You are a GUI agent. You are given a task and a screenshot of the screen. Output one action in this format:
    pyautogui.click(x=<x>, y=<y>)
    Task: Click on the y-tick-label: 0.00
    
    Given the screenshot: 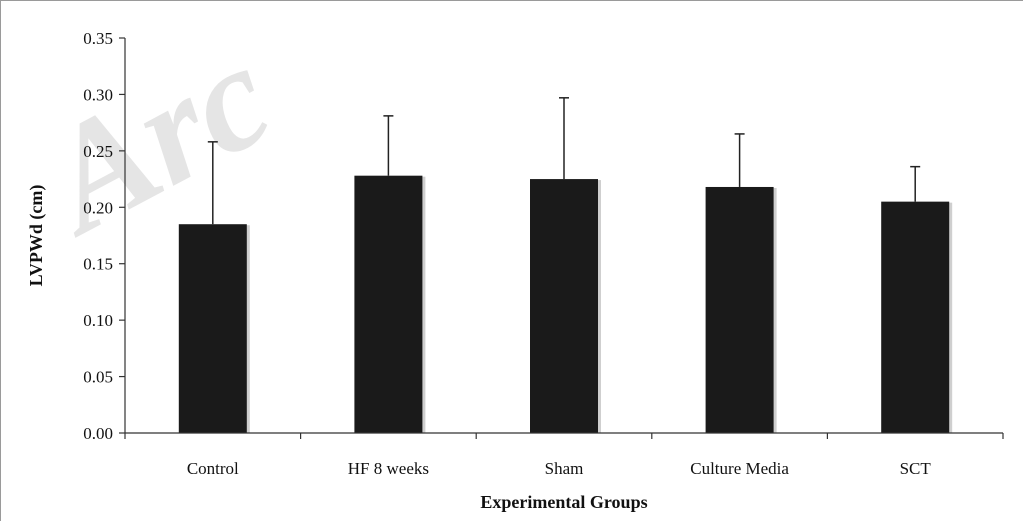 What is the action you would take?
    pyautogui.click(x=98, y=433)
    